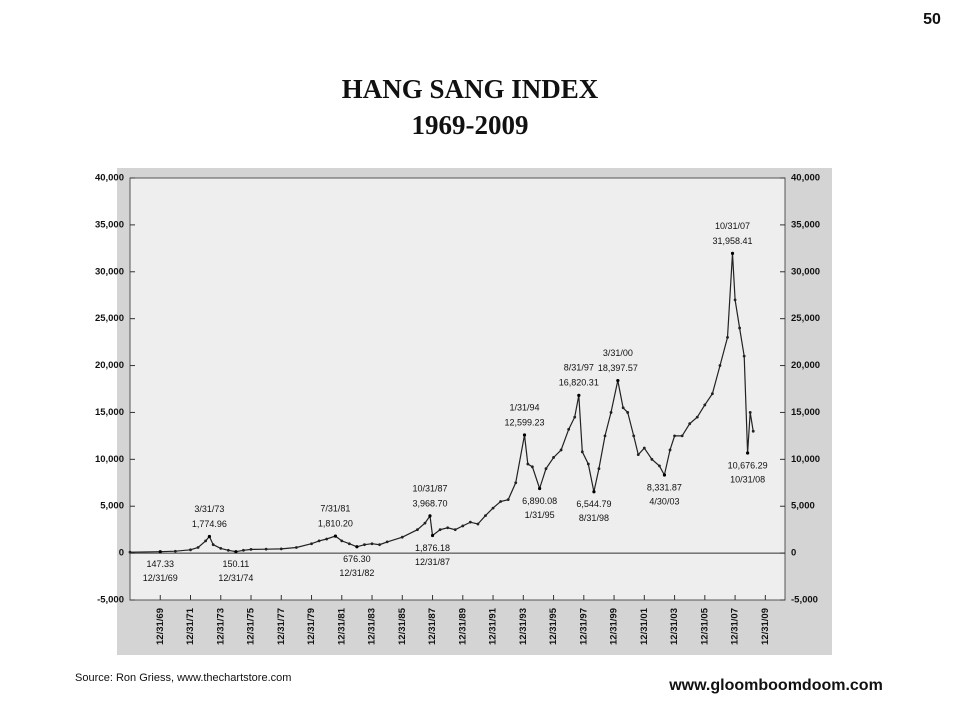  I want to click on y2-tick-label: 35,000, so click(805, 224).